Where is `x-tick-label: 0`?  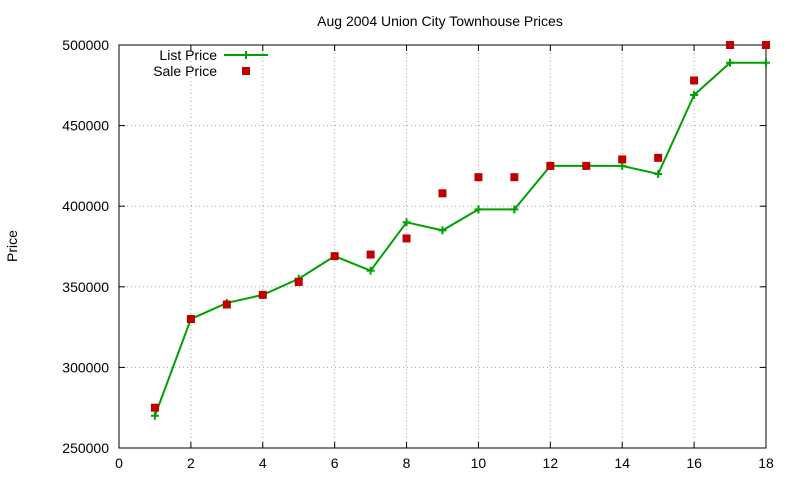 x-tick-label: 0 is located at coordinates (119, 463).